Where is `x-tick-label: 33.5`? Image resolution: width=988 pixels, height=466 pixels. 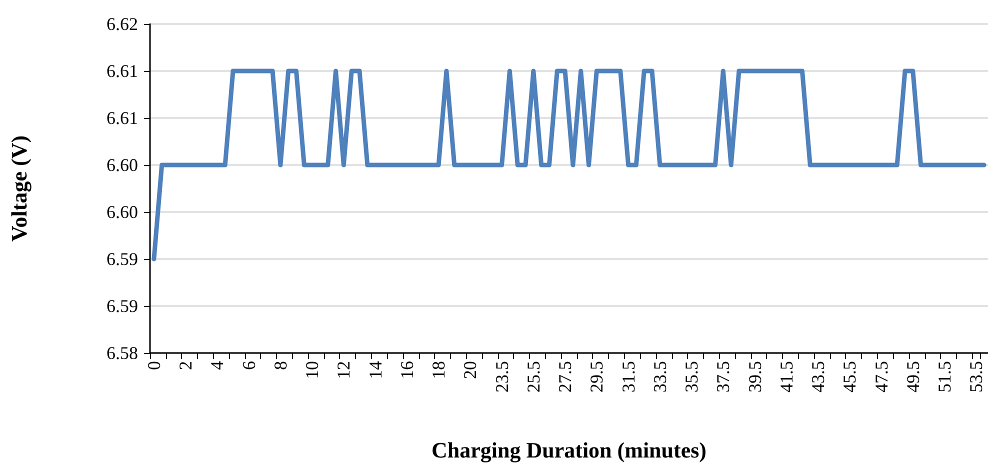
x-tick-label: 33.5 is located at coordinates (660, 376).